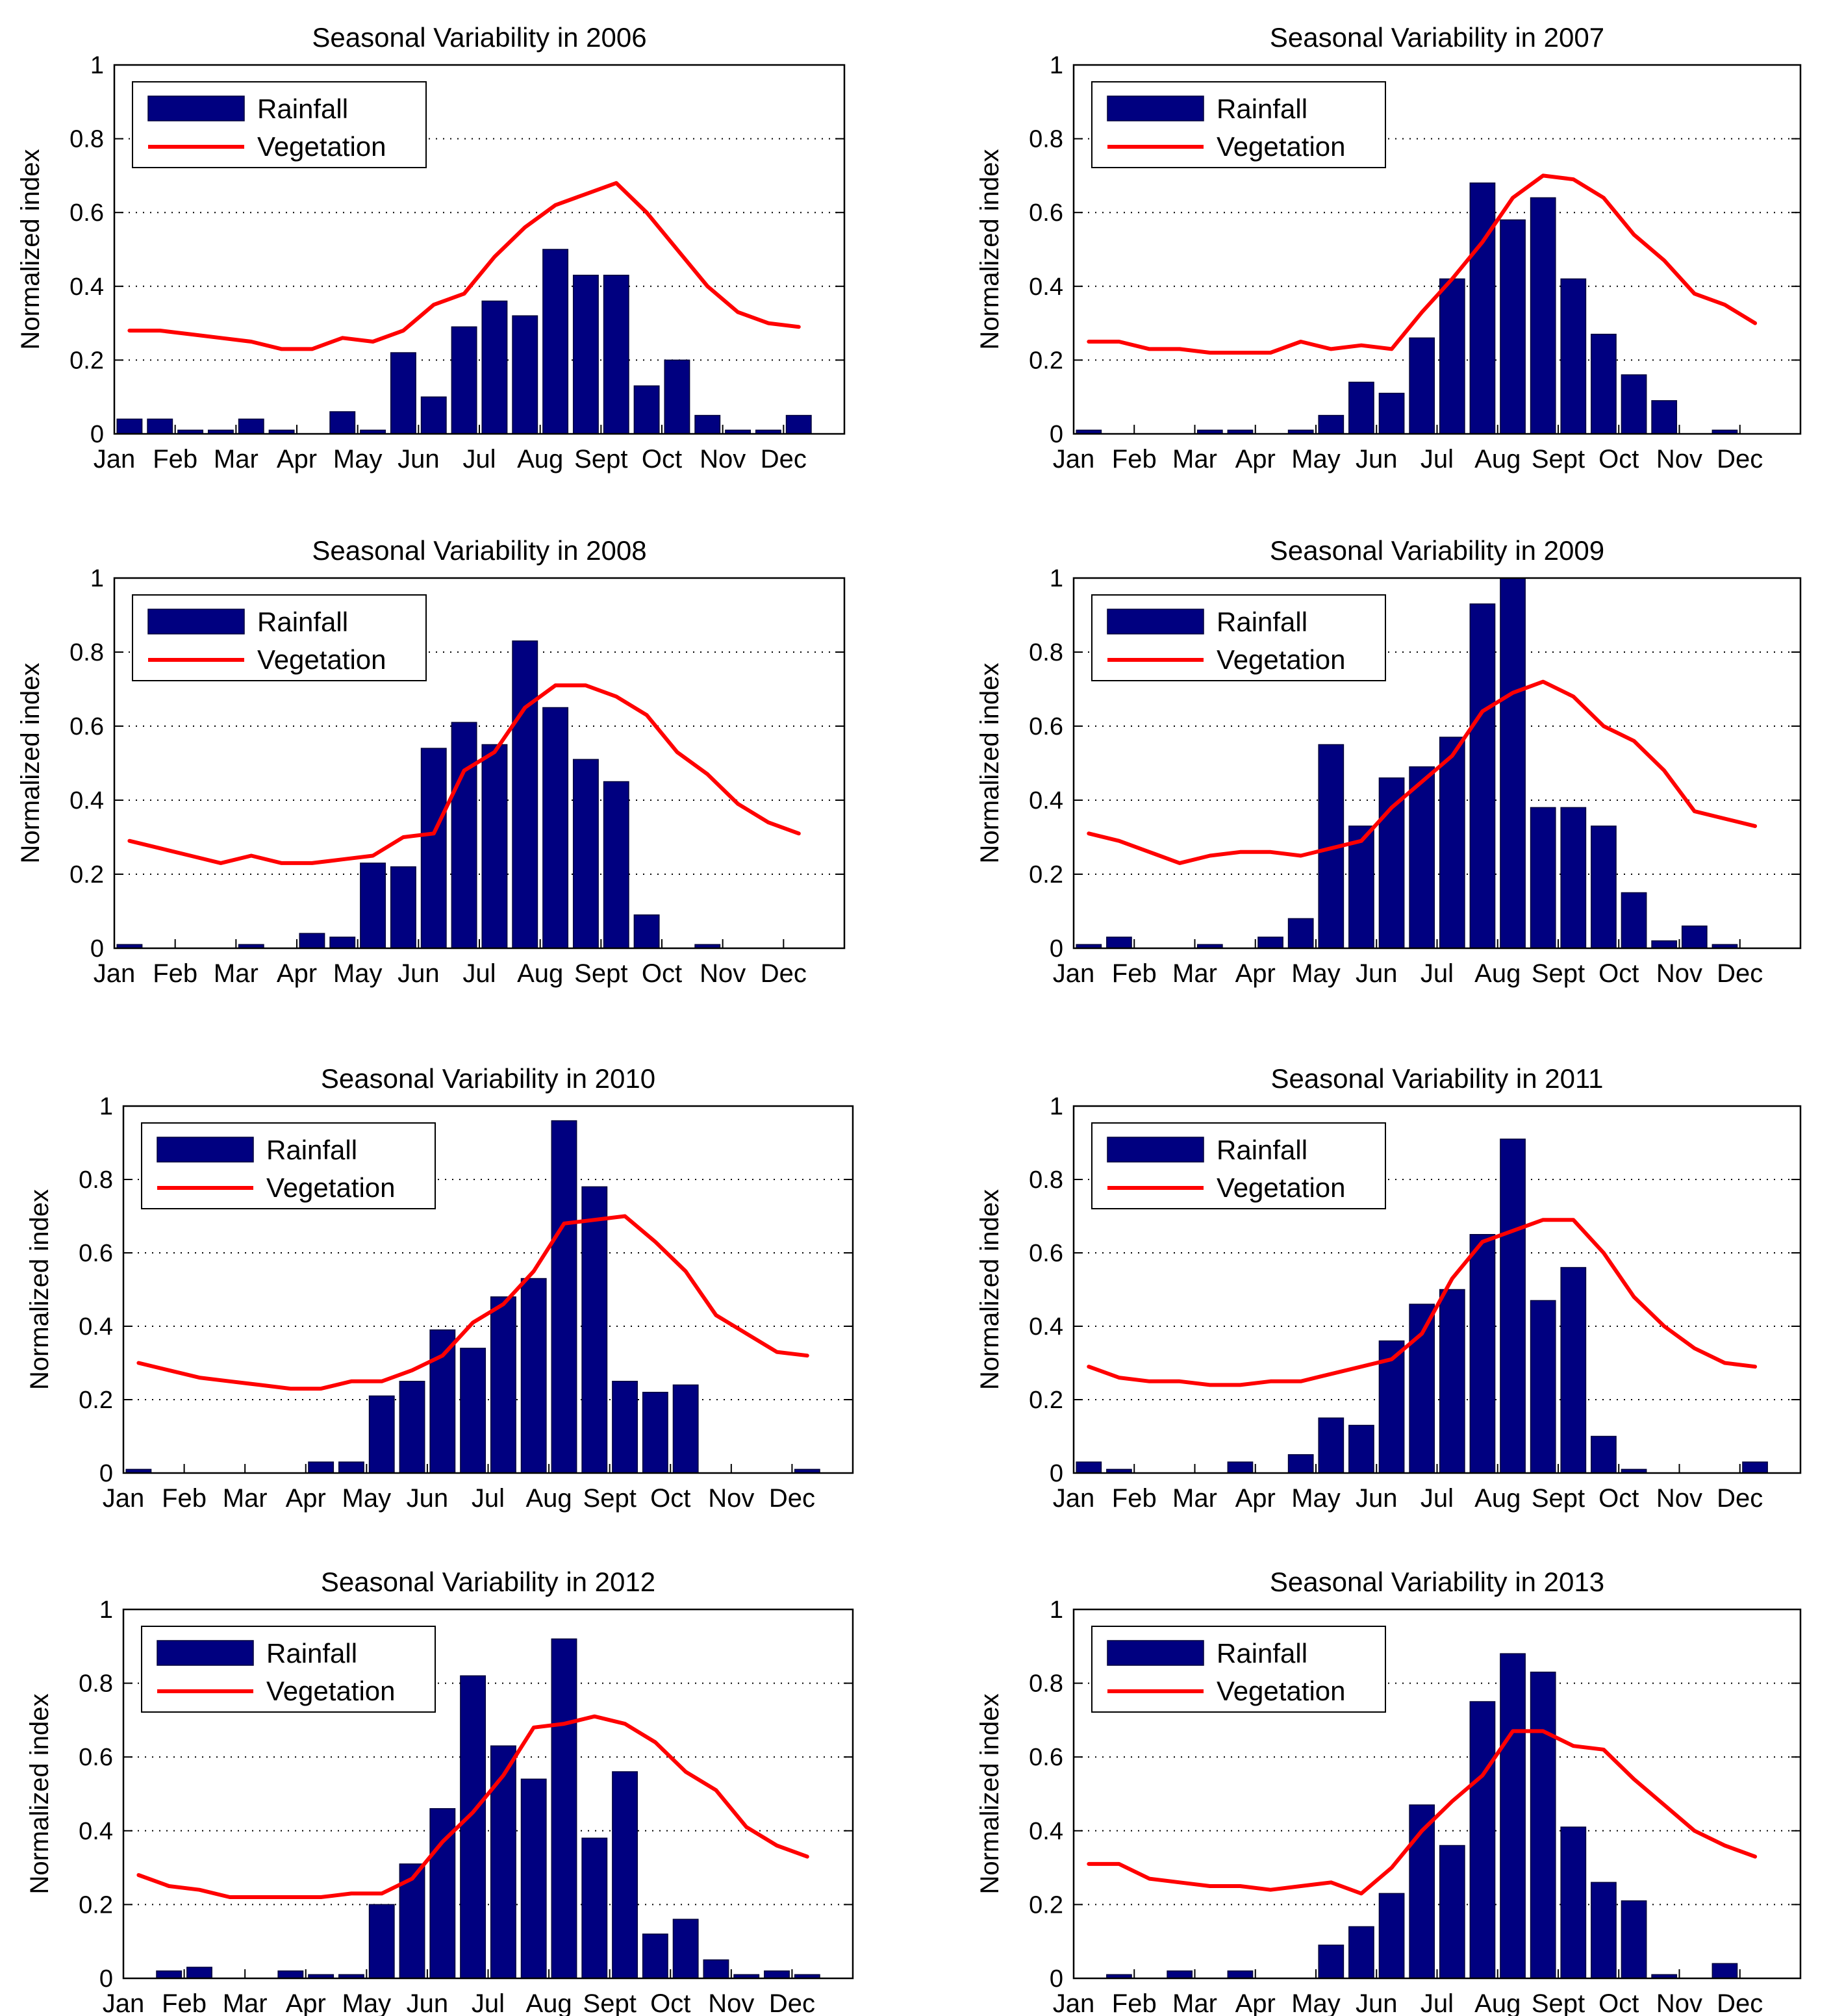 Image resolution: width=1831 pixels, height=2016 pixels. Describe the element at coordinates (1437, 1582) in the screenshot. I see `chart-title: Seasonal Variability in 2013` at that location.